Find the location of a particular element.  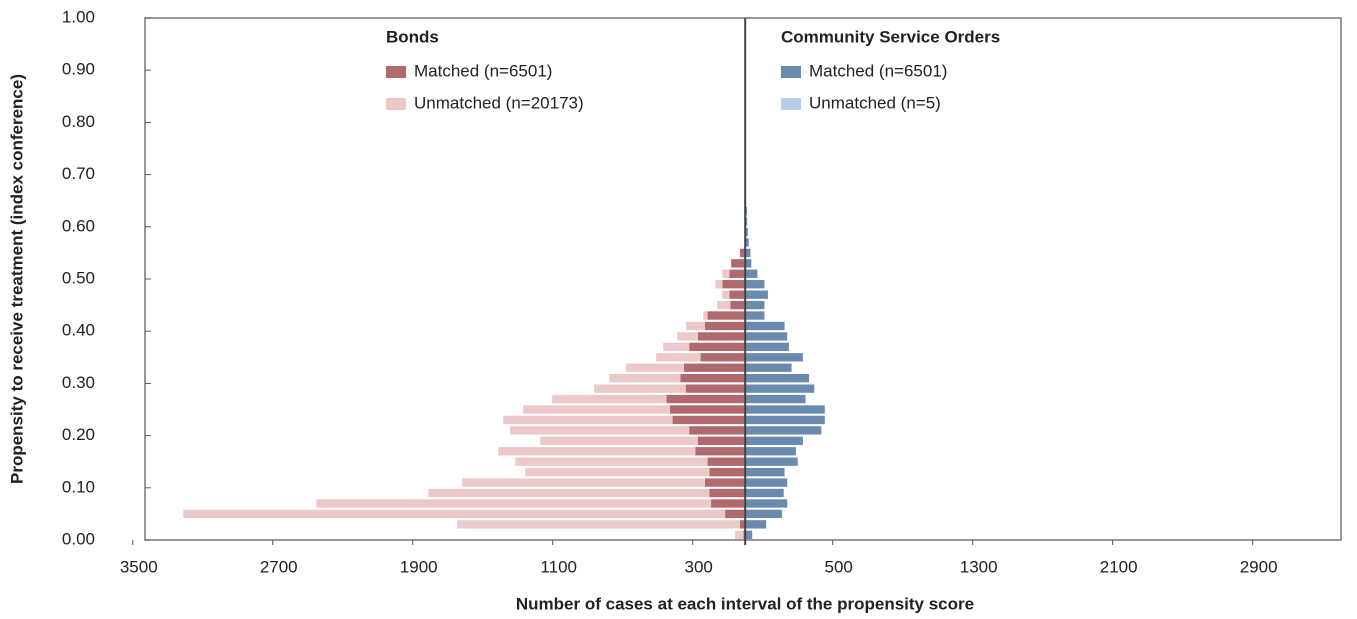

y-tick-label: 0.20 is located at coordinates (78, 434).